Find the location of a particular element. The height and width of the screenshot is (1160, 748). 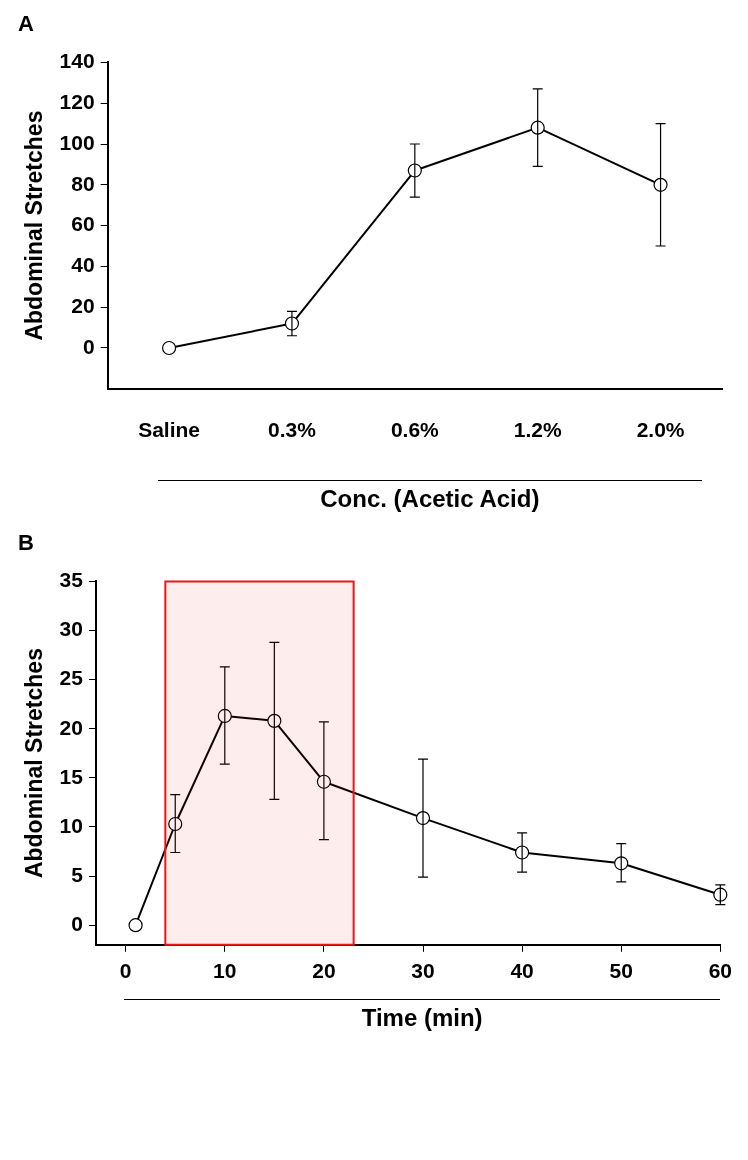

y-tick-label: 15 is located at coordinates (71, 776).